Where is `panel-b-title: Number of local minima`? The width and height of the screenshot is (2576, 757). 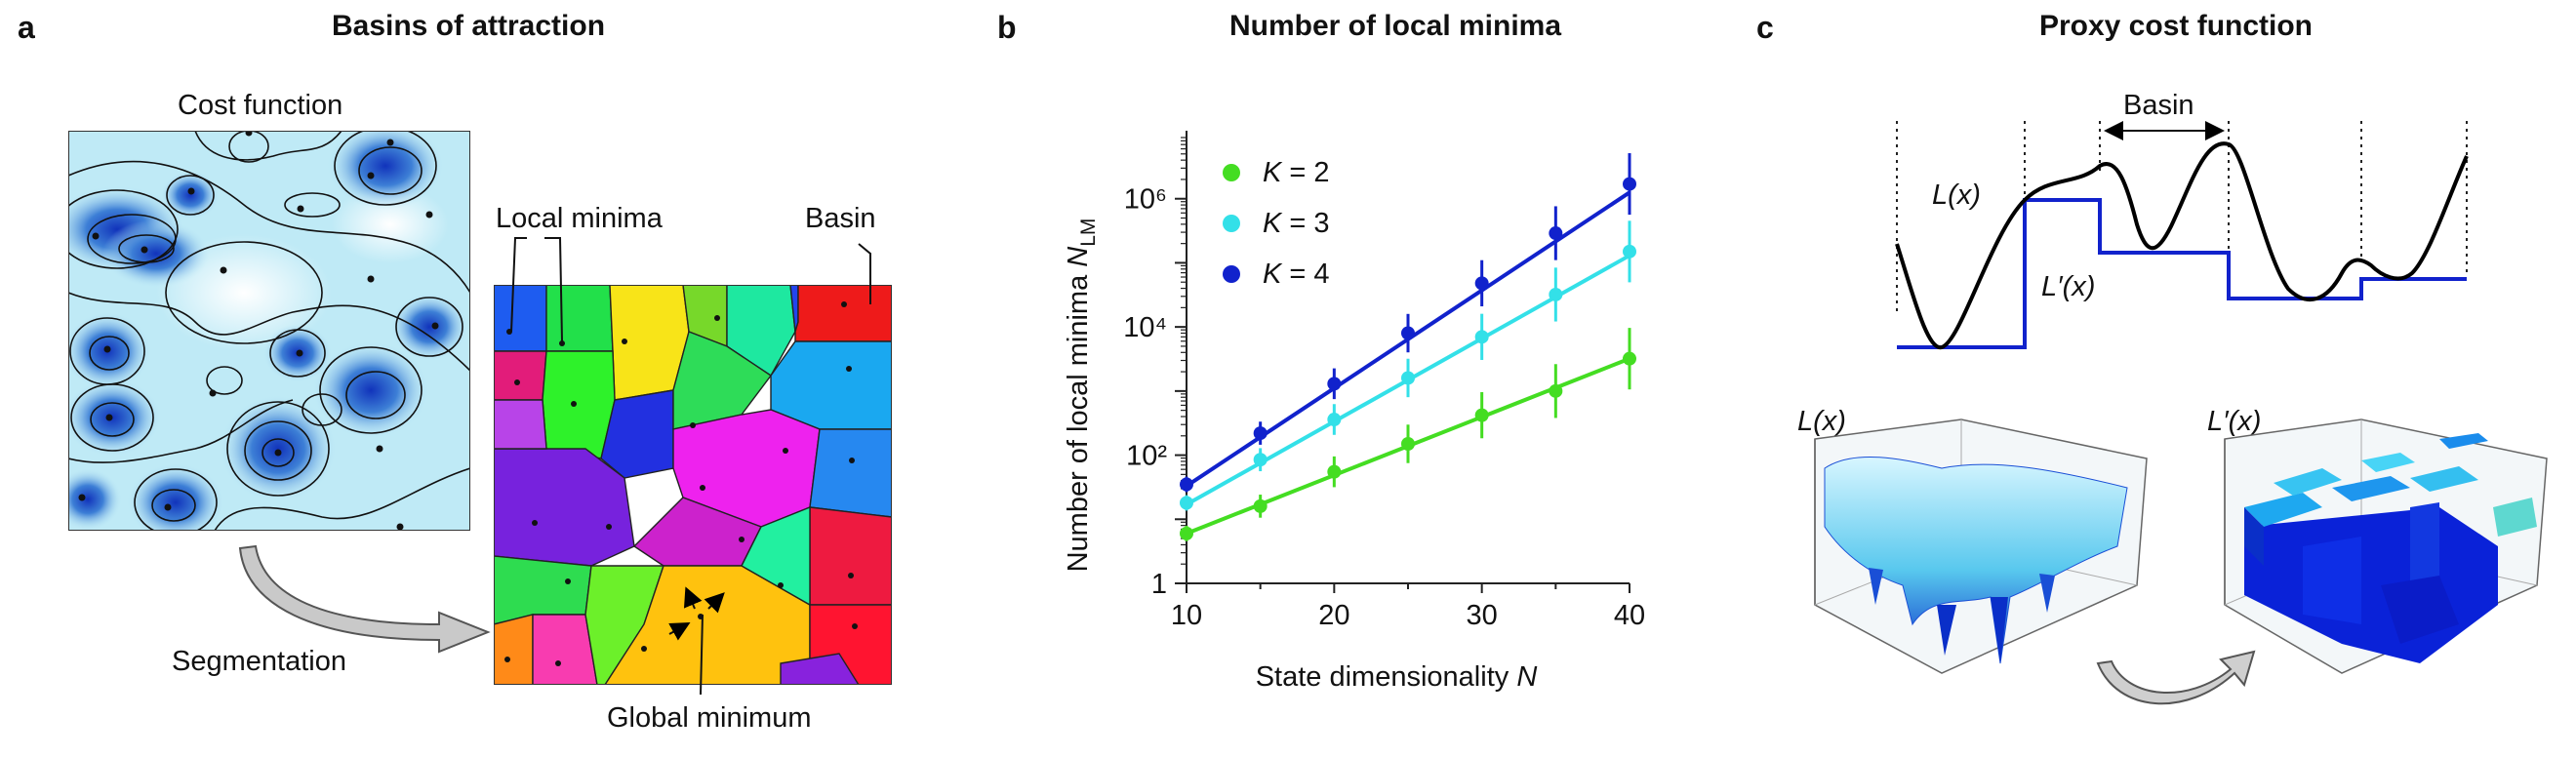 panel-b-title: Number of local minima is located at coordinates (1395, 26).